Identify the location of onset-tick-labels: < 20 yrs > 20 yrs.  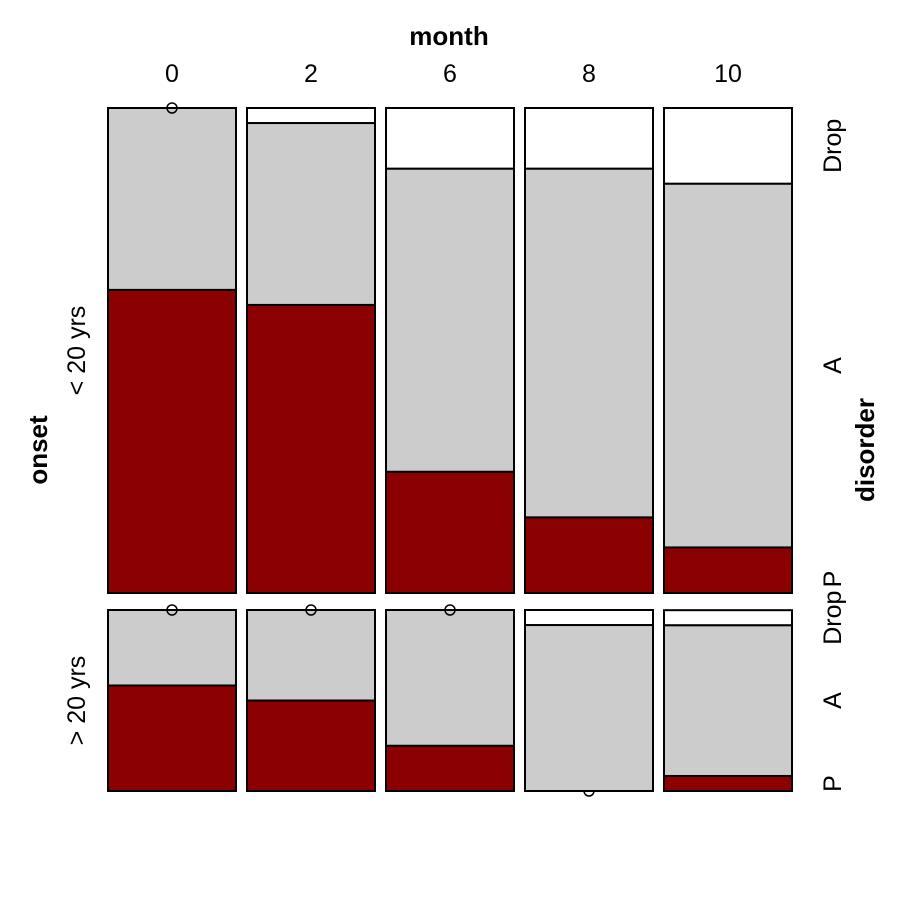
(77, 526).